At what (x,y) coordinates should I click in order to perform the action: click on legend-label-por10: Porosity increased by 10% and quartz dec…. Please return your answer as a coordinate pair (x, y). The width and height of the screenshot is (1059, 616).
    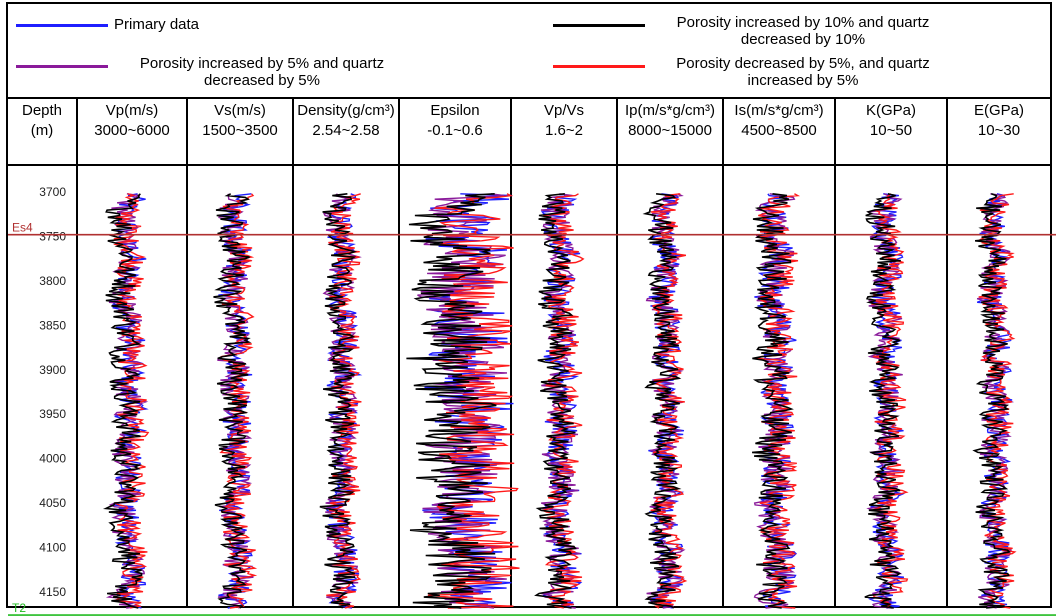
    Looking at the image, I should click on (803, 31).